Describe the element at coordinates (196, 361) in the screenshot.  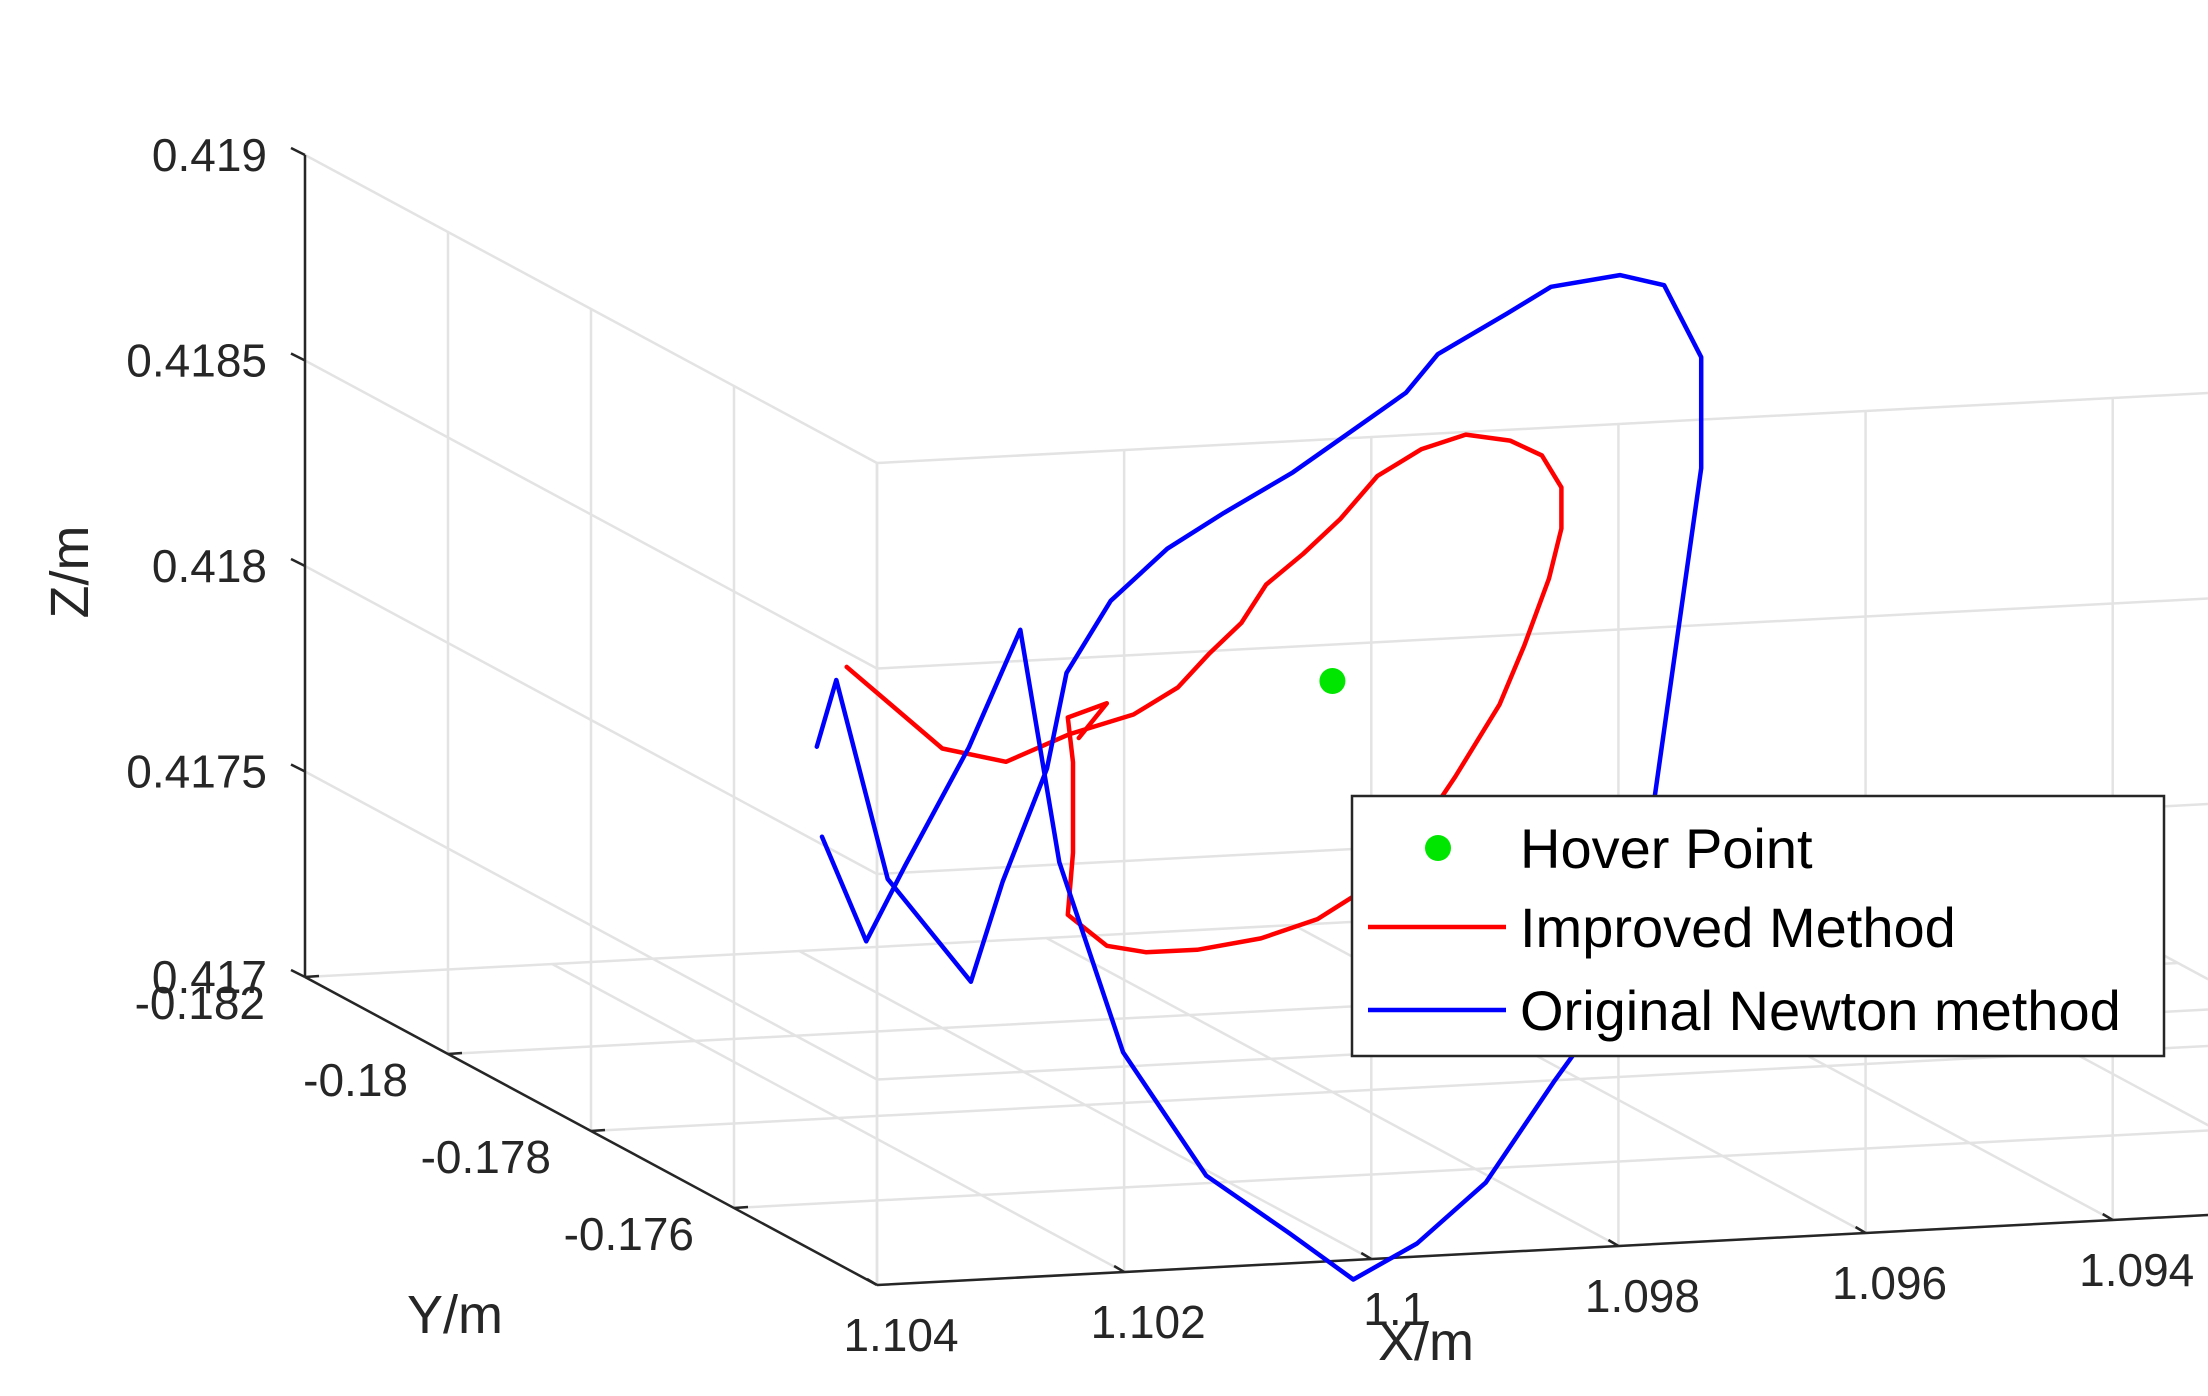
I see `z-tick-label: 0.4185` at that location.